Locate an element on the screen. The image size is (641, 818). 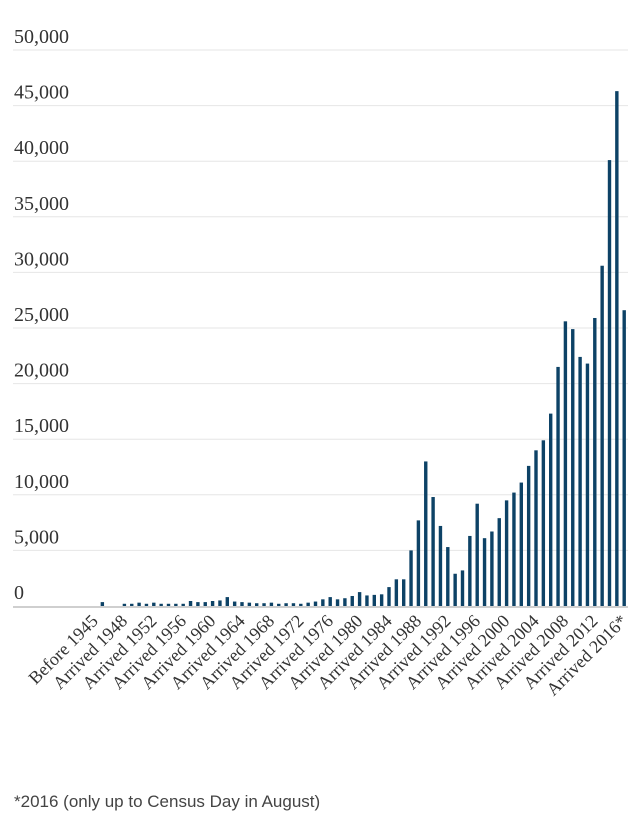
y-tick-label: 45,000 is located at coordinates (41, 93).